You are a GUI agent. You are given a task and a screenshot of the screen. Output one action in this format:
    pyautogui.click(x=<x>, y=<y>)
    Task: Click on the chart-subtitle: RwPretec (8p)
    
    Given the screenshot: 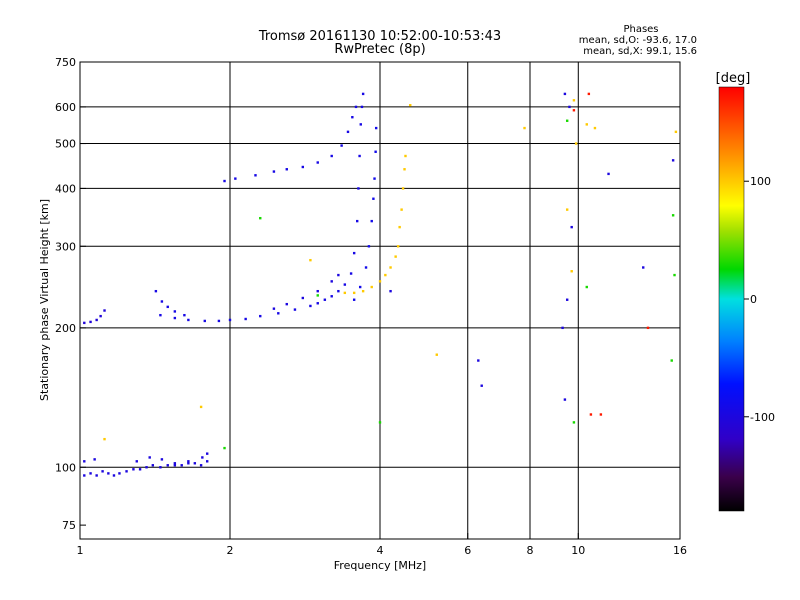 What is the action you would take?
    pyautogui.click(x=379, y=49)
    